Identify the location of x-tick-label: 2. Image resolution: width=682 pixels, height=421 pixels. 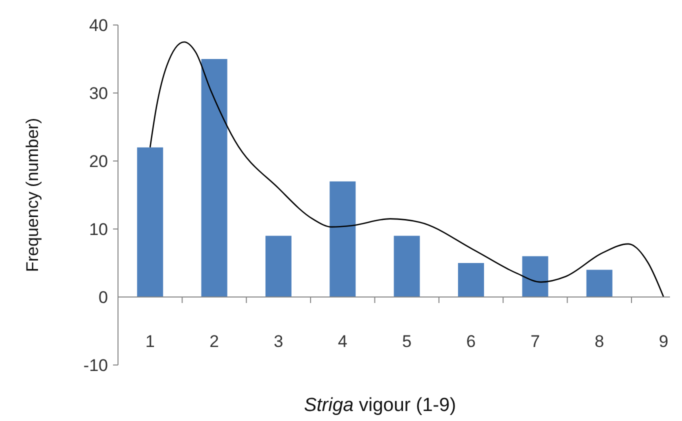
(215, 341).